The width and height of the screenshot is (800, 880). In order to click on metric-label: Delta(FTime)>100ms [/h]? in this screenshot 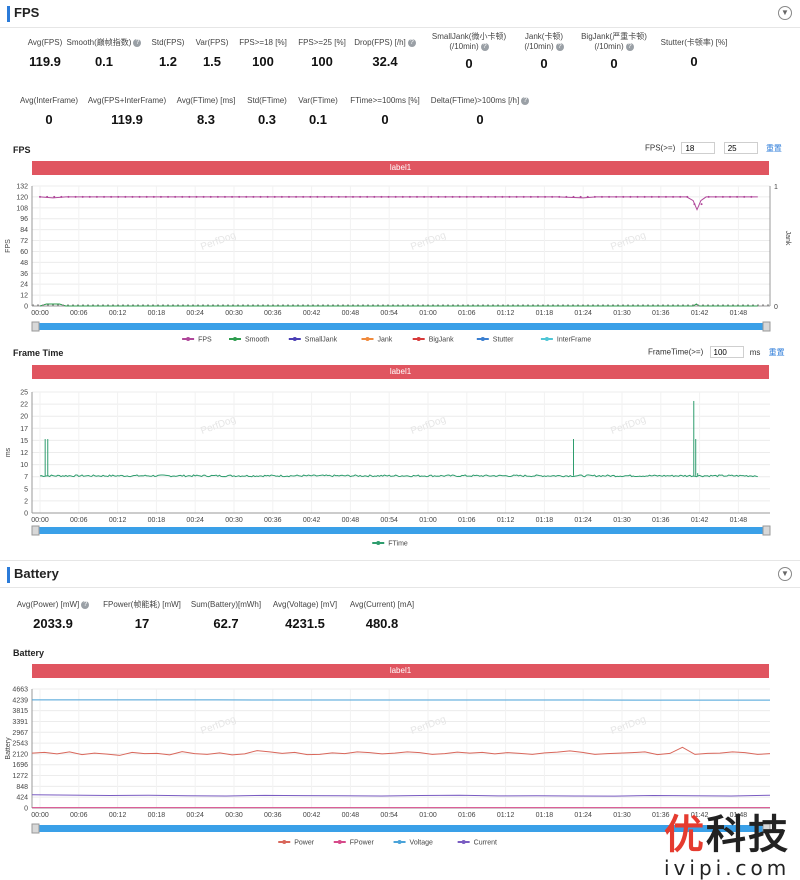, I will do `click(480, 101)`.